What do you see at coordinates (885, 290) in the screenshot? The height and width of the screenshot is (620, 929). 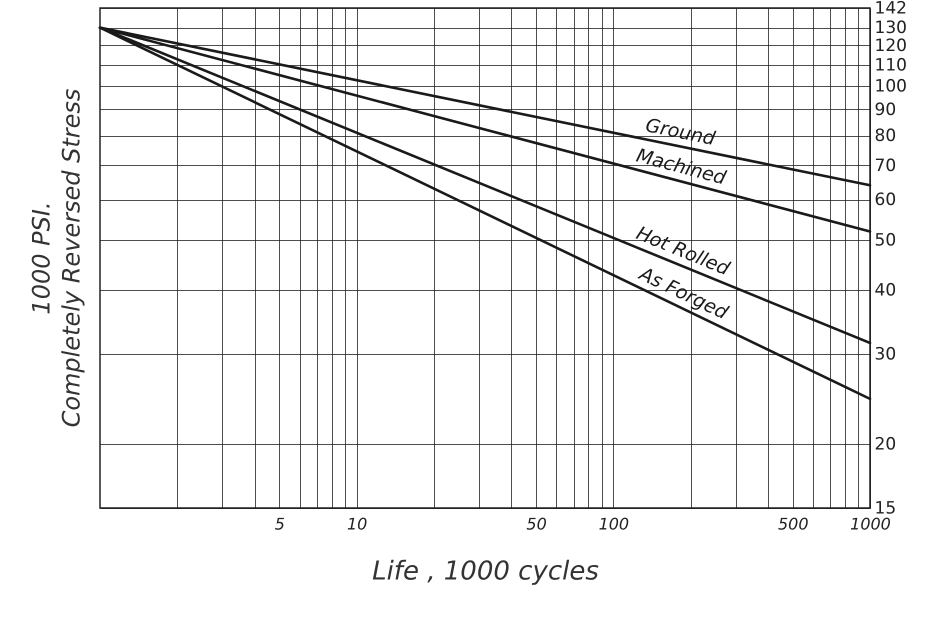 I see `y-tick-label: 40` at bounding box center [885, 290].